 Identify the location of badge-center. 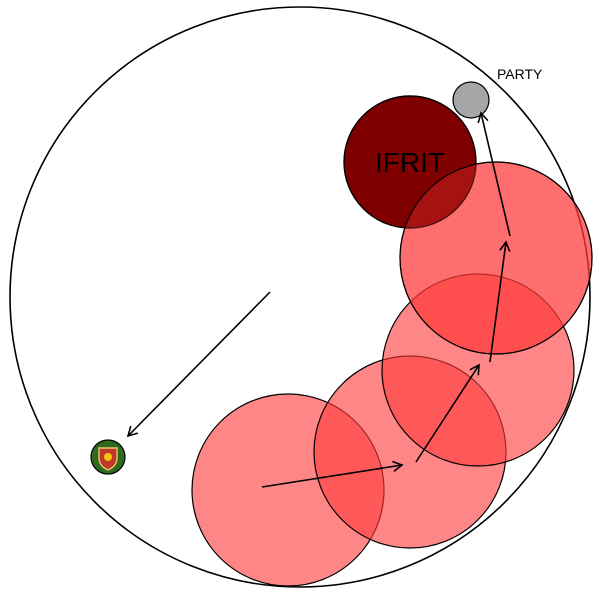
(108, 457).